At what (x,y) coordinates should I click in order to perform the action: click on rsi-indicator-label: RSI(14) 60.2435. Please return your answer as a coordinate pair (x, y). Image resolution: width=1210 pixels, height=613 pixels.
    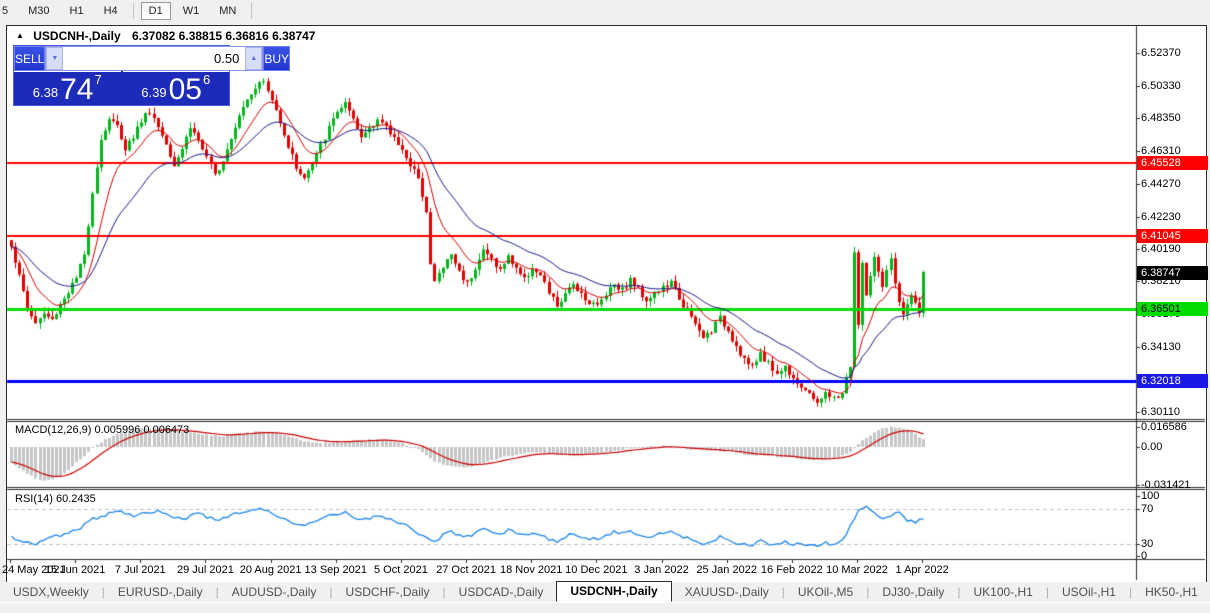
    Looking at the image, I should click on (55, 499).